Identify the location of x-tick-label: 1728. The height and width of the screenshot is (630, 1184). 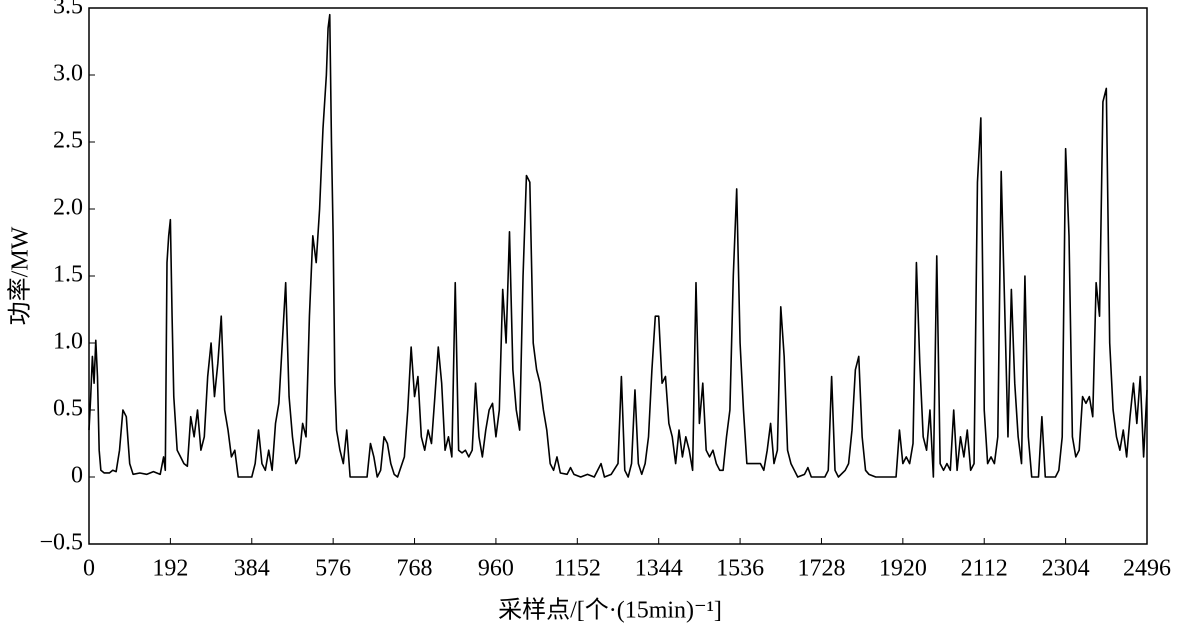
(821, 569).